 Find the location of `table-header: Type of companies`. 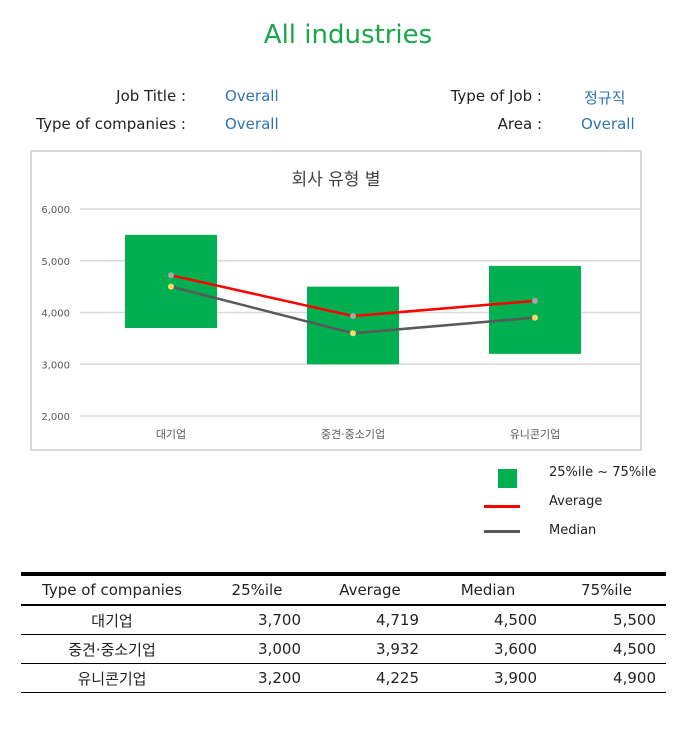

table-header: Type of companies is located at coordinates (112, 590).